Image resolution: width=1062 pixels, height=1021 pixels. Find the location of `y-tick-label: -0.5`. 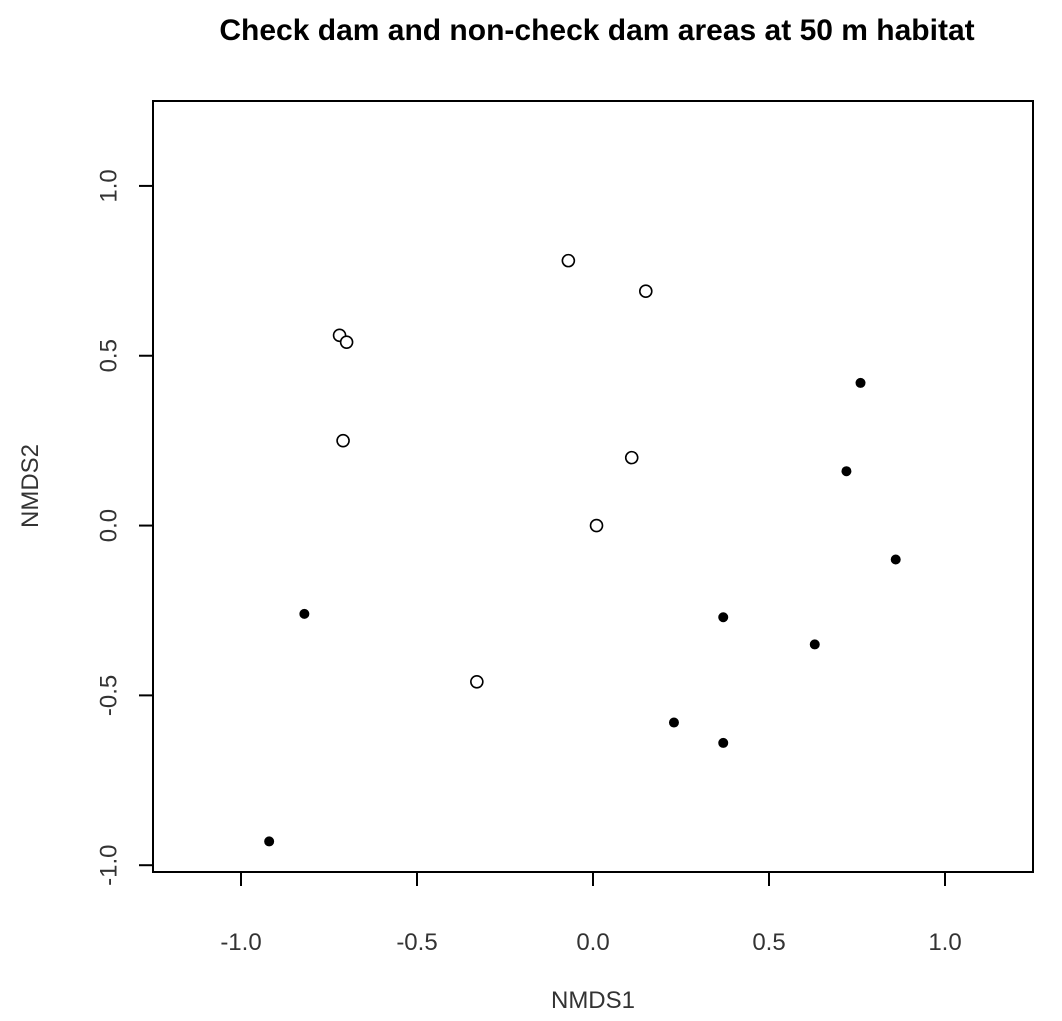

y-tick-label: -0.5 is located at coordinates (109, 695).